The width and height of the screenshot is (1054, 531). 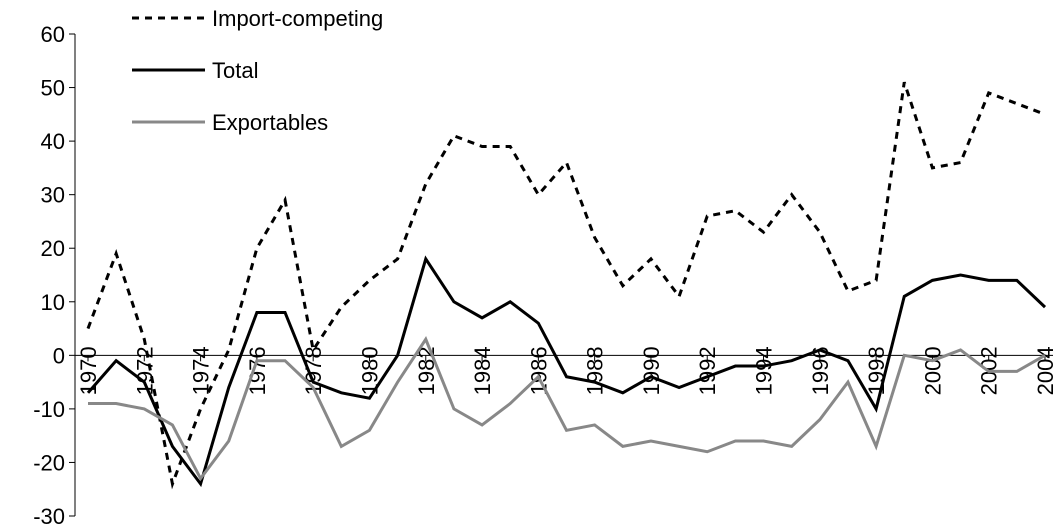 What do you see at coordinates (932, 370) in the screenshot?
I see `x-tick-label: 2000` at bounding box center [932, 370].